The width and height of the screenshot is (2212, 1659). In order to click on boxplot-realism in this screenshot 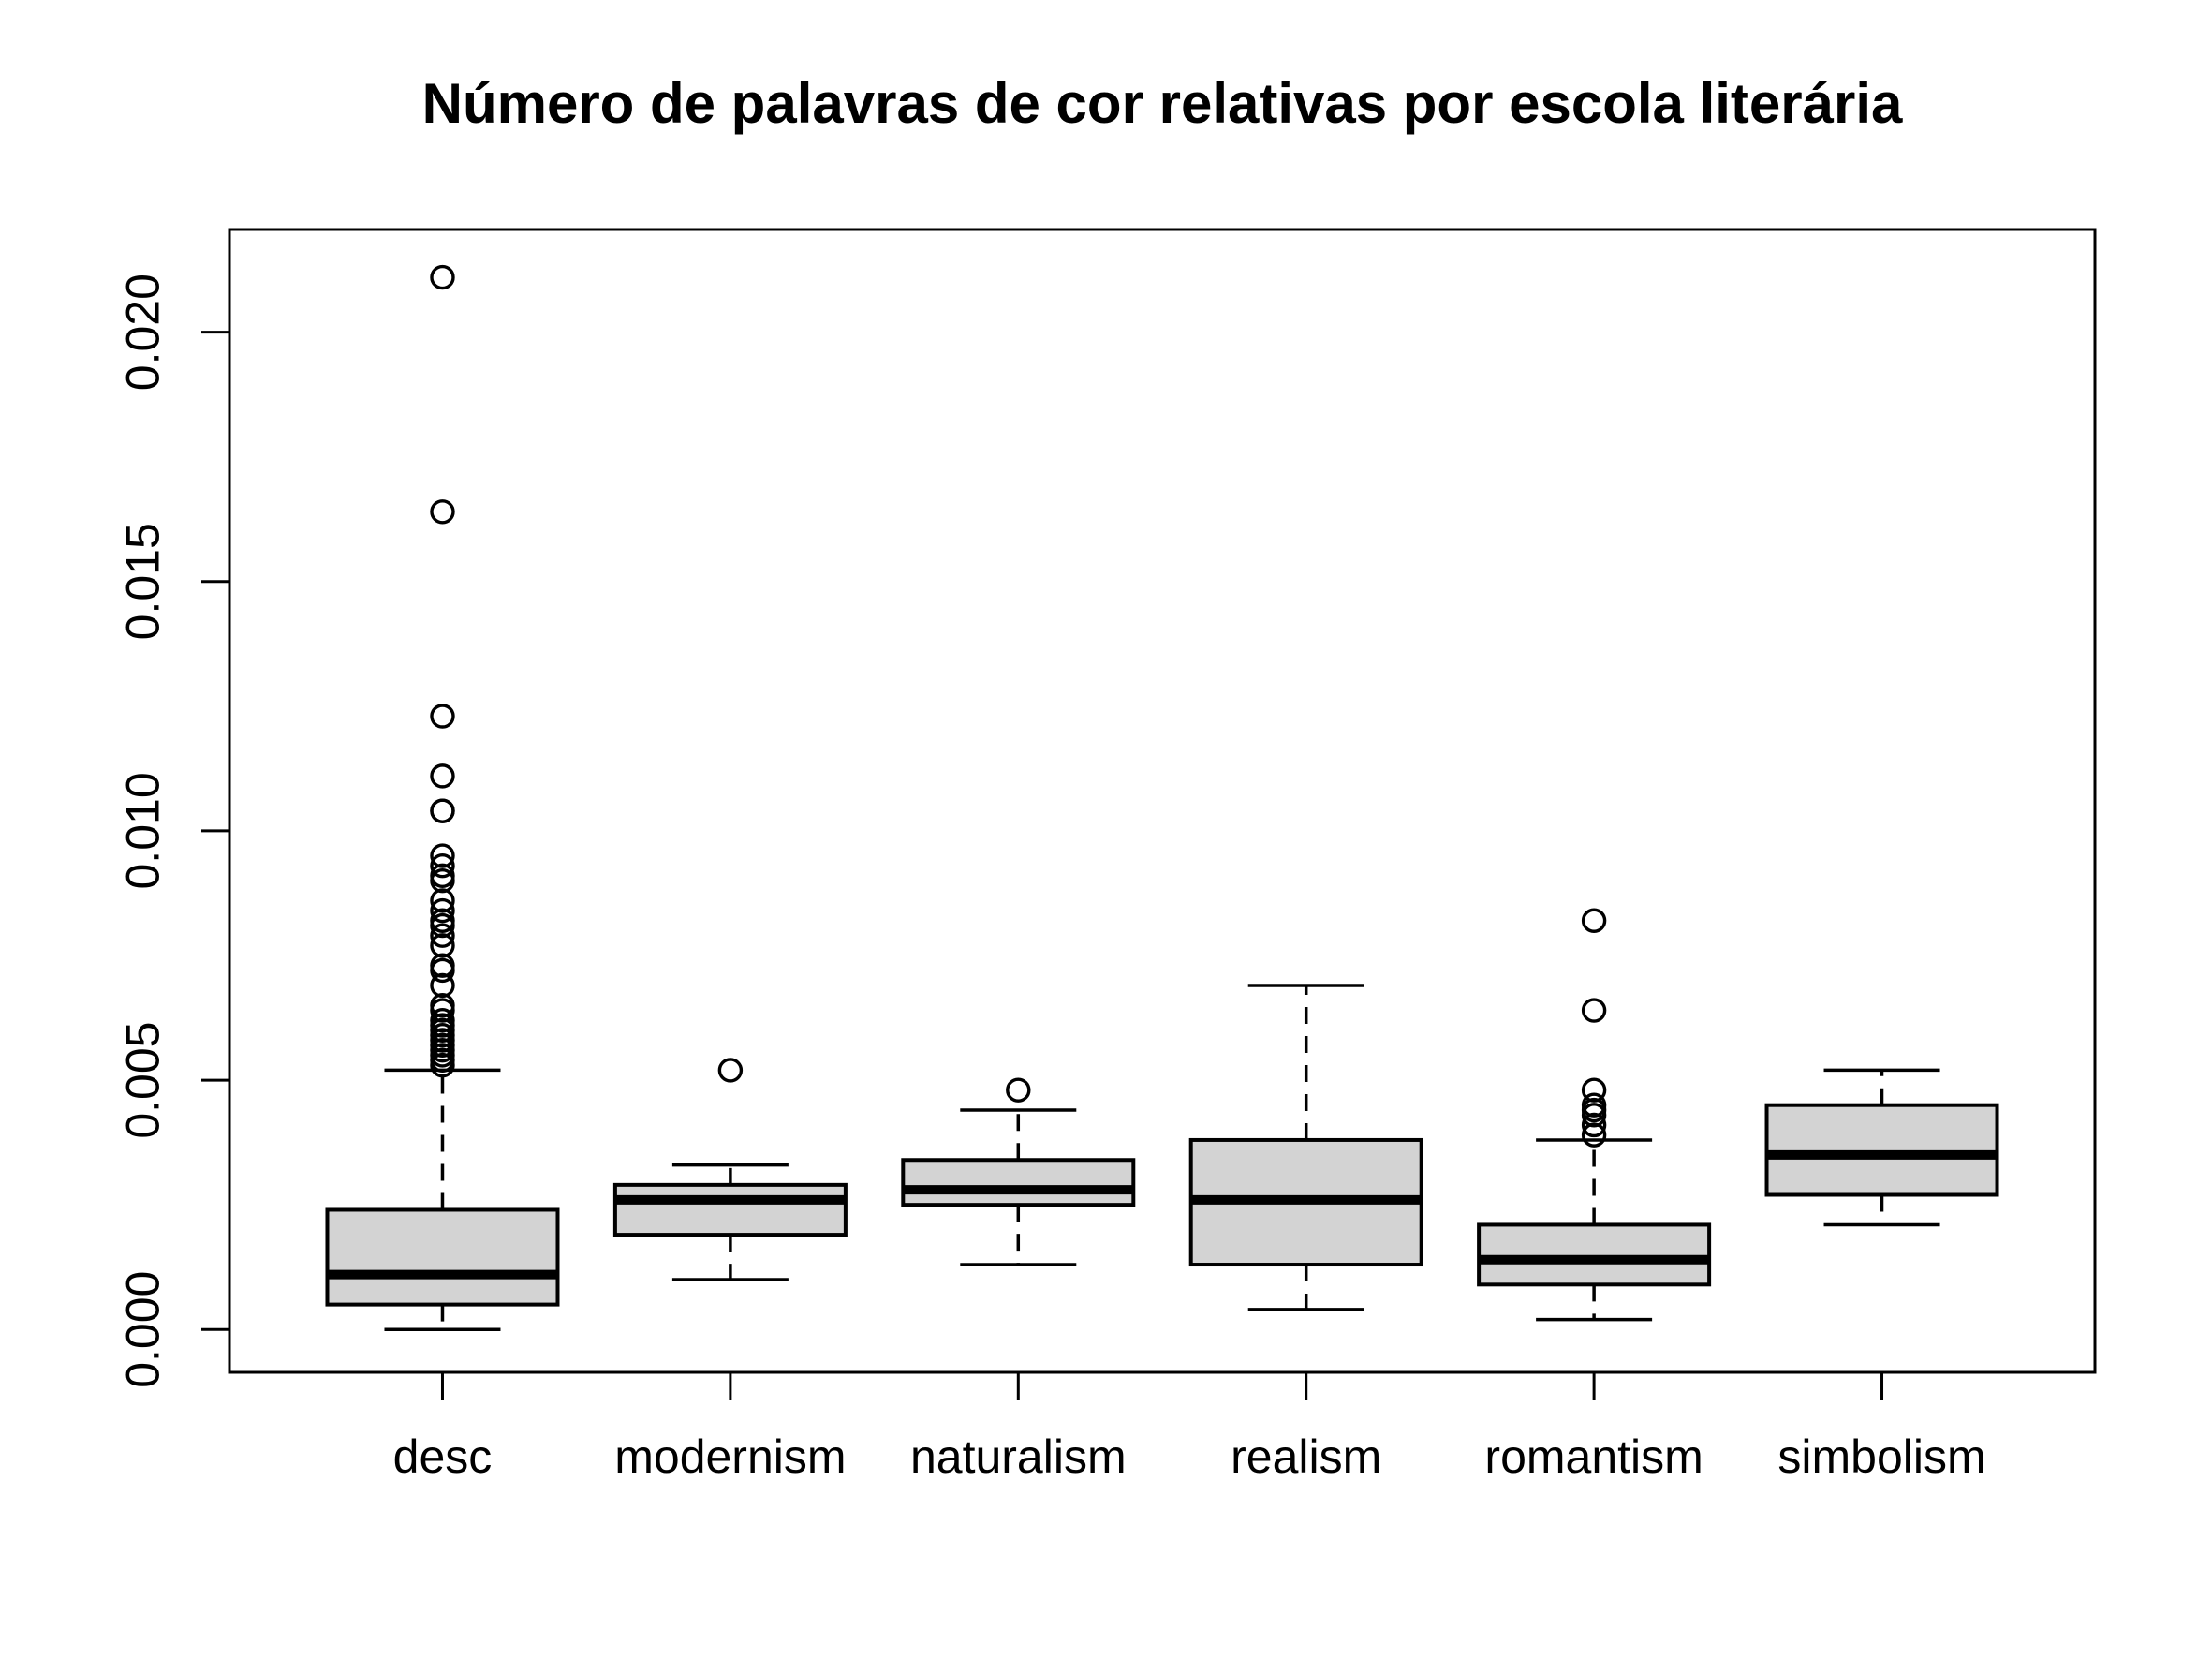, I will do `click(1305, 1147)`.